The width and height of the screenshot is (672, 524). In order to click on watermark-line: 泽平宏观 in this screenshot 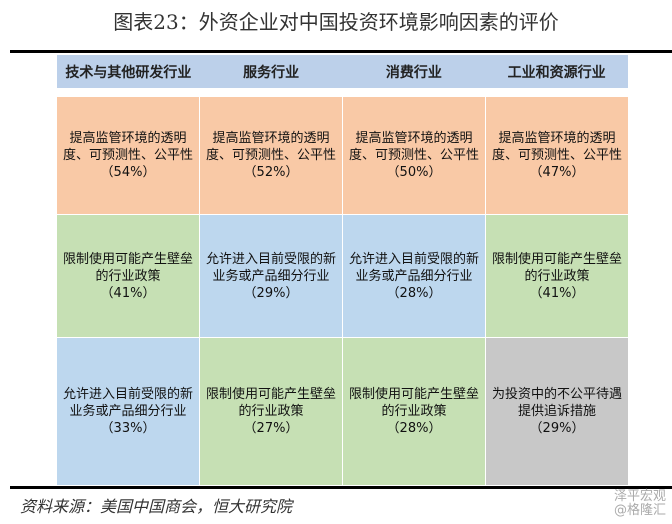, I will do `click(639, 496)`.